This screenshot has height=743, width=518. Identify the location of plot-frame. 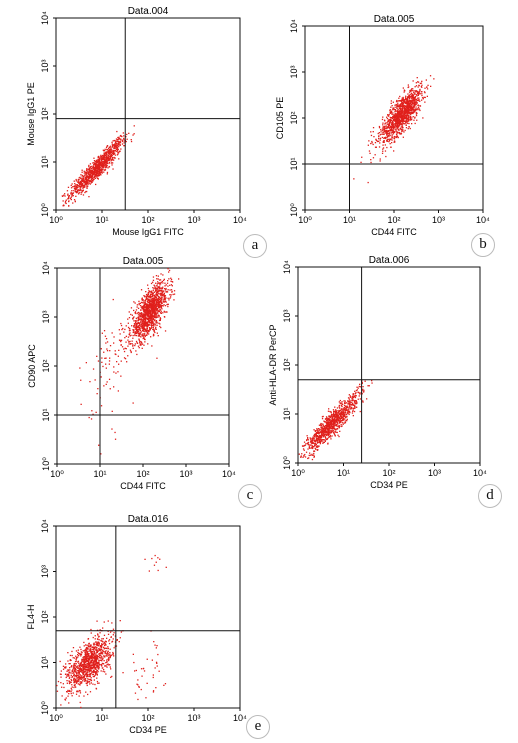
(143, 366).